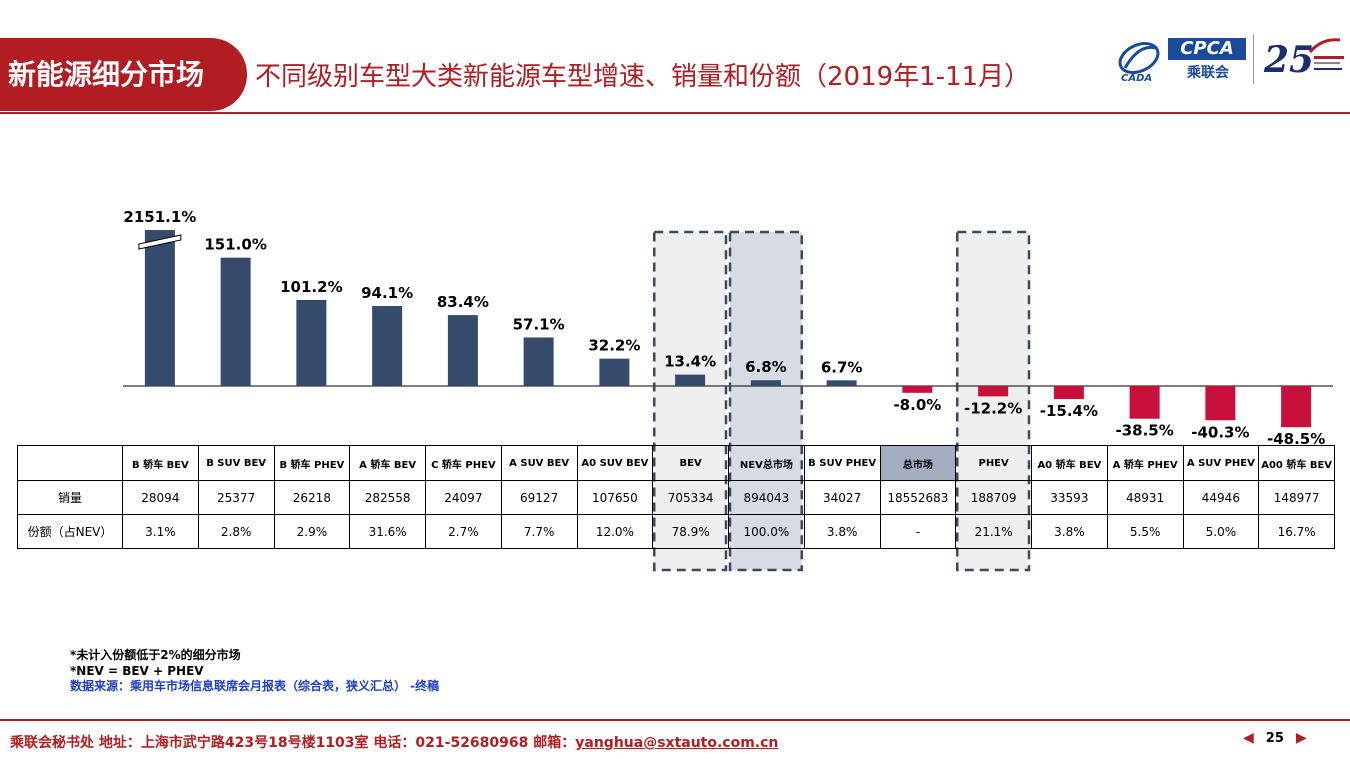  I want to click on table-header-cell: A0 轿车 BEV, so click(1069, 463).